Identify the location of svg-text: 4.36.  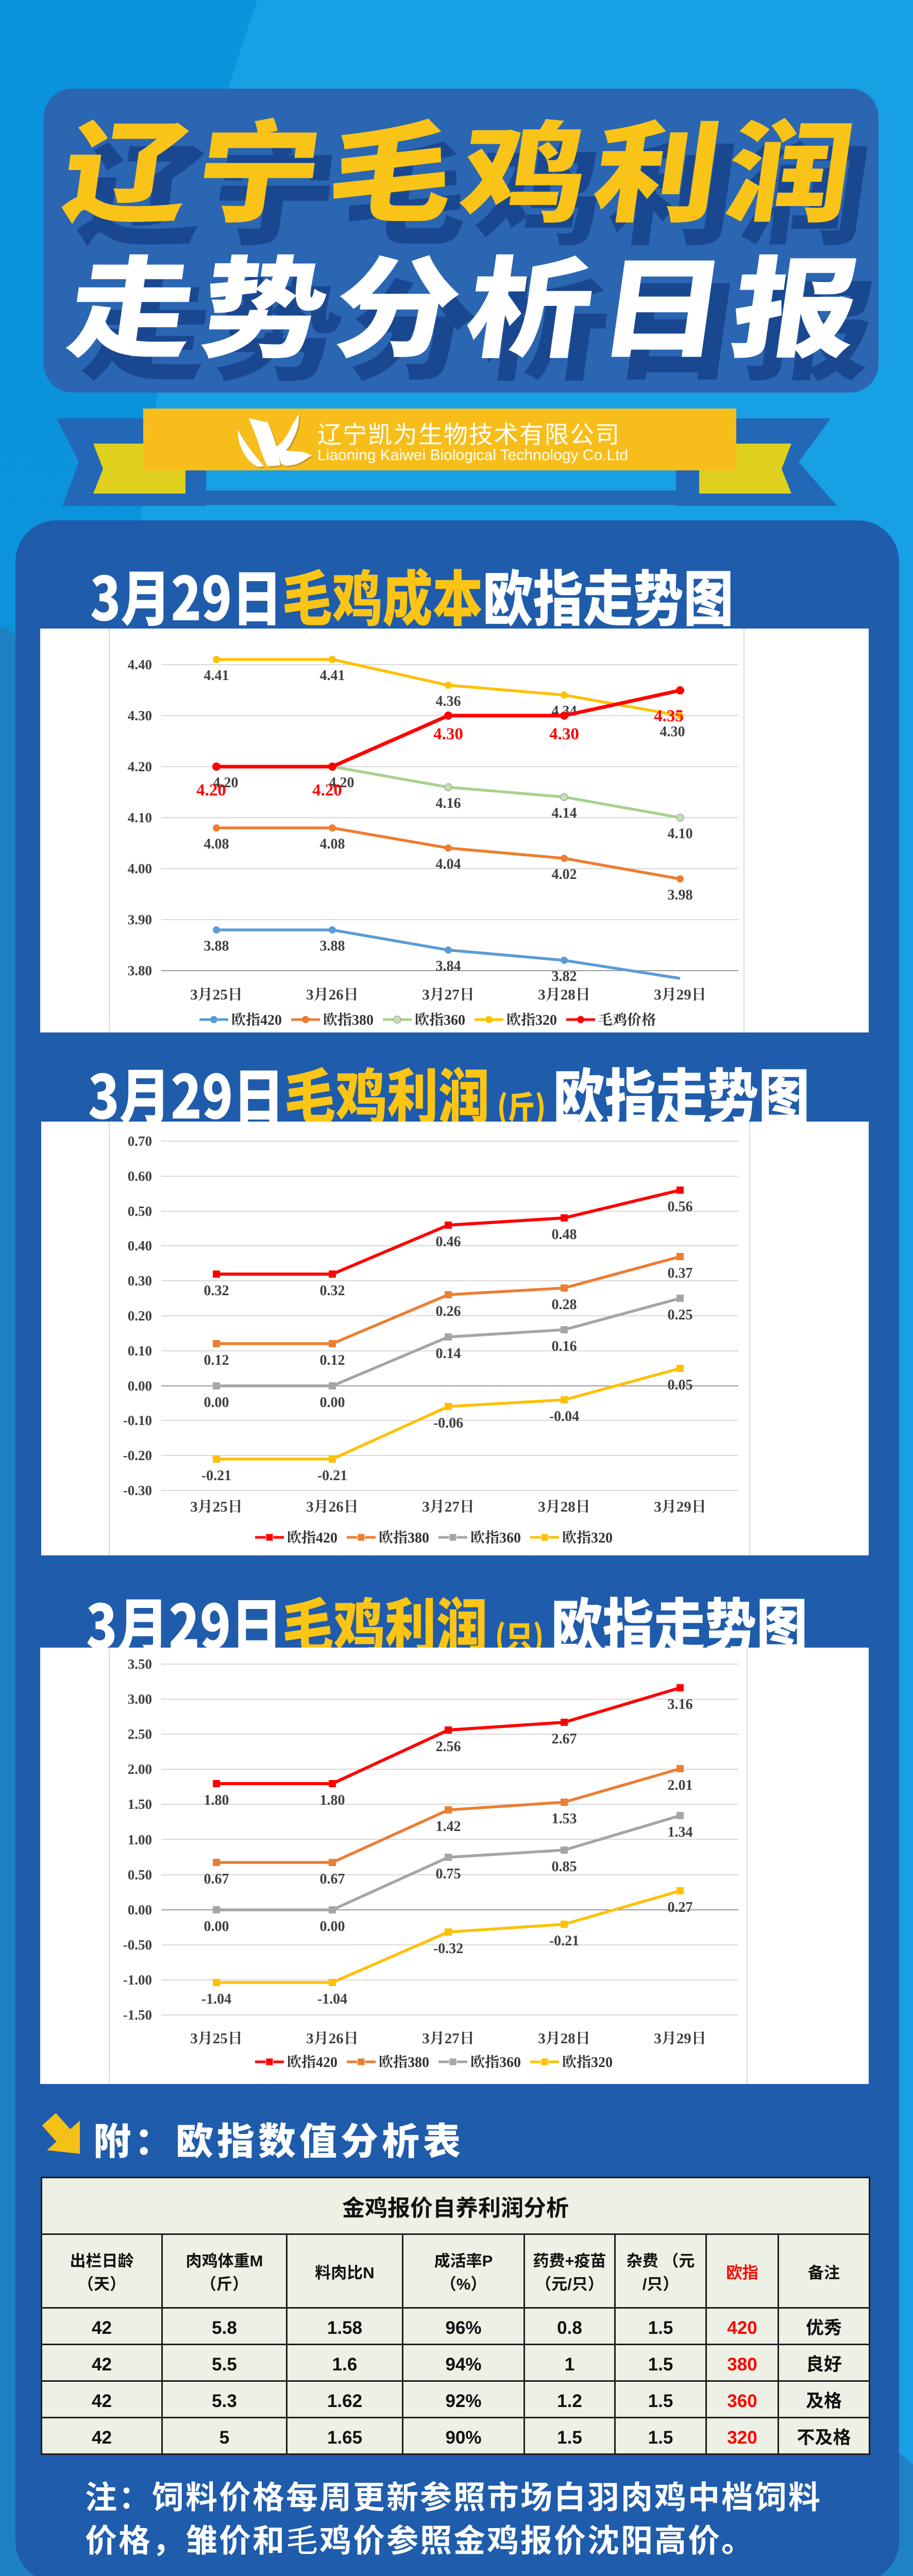
(448, 700).